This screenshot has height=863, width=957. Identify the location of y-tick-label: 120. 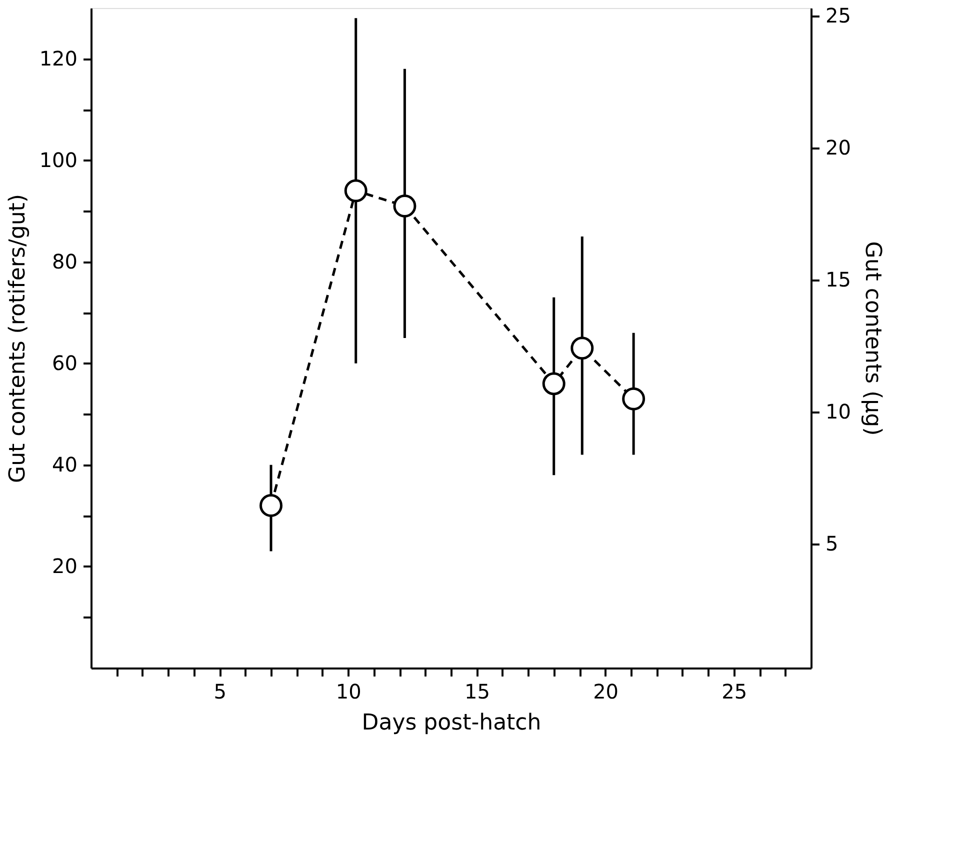
(58, 58).